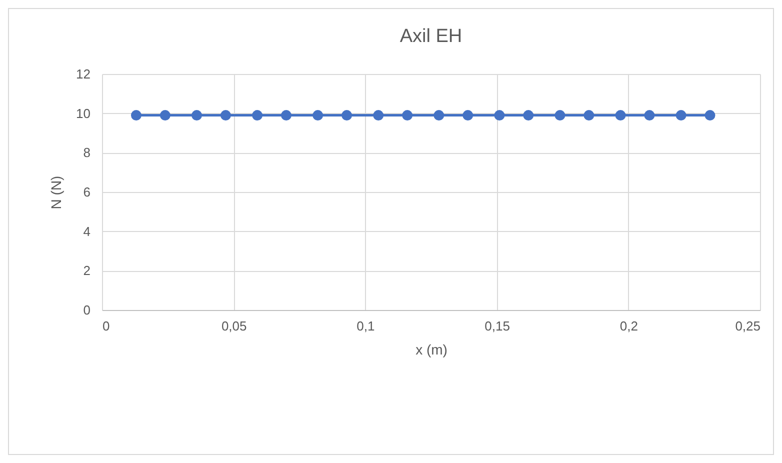 The width and height of the screenshot is (782, 463). What do you see at coordinates (432, 350) in the screenshot?
I see `x-axis-title: x (m)` at bounding box center [432, 350].